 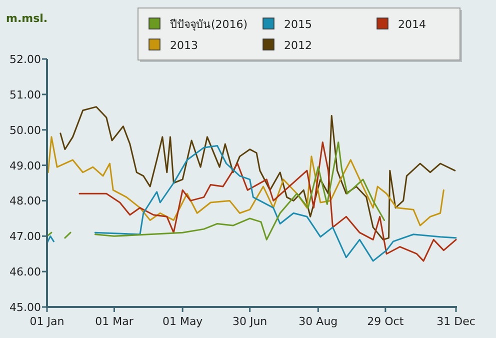 I want to click on x-tick-label: 30 Jun, so click(x=250, y=321).